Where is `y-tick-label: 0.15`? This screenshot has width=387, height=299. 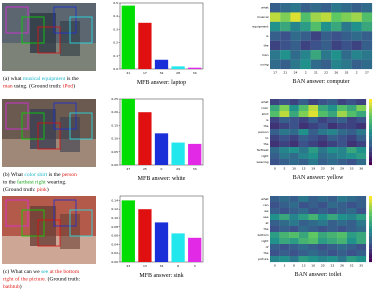
y-tick-label: 0.15 is located at coordinates (114, 125).